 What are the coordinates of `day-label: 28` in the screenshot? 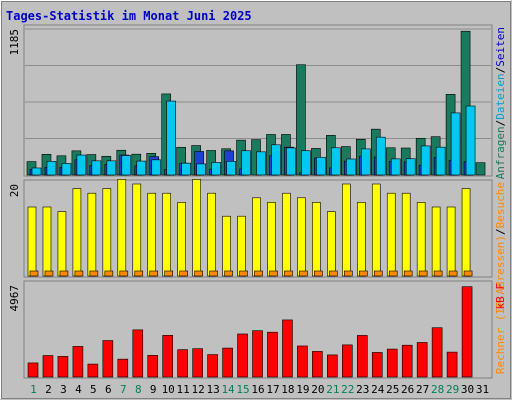 It's located at (437, 389).